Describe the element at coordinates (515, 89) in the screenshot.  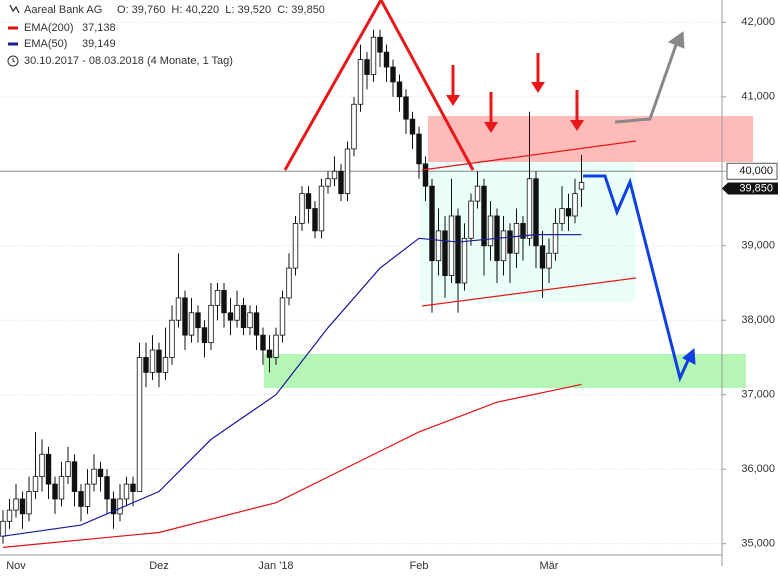
I see `down-arrows` at that location.